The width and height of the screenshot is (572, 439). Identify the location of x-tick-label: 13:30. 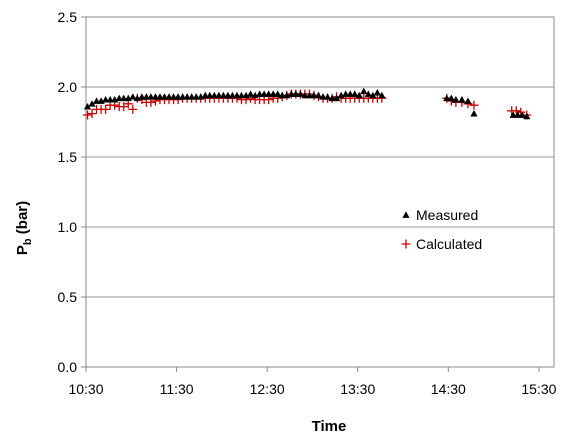
(357, 389).